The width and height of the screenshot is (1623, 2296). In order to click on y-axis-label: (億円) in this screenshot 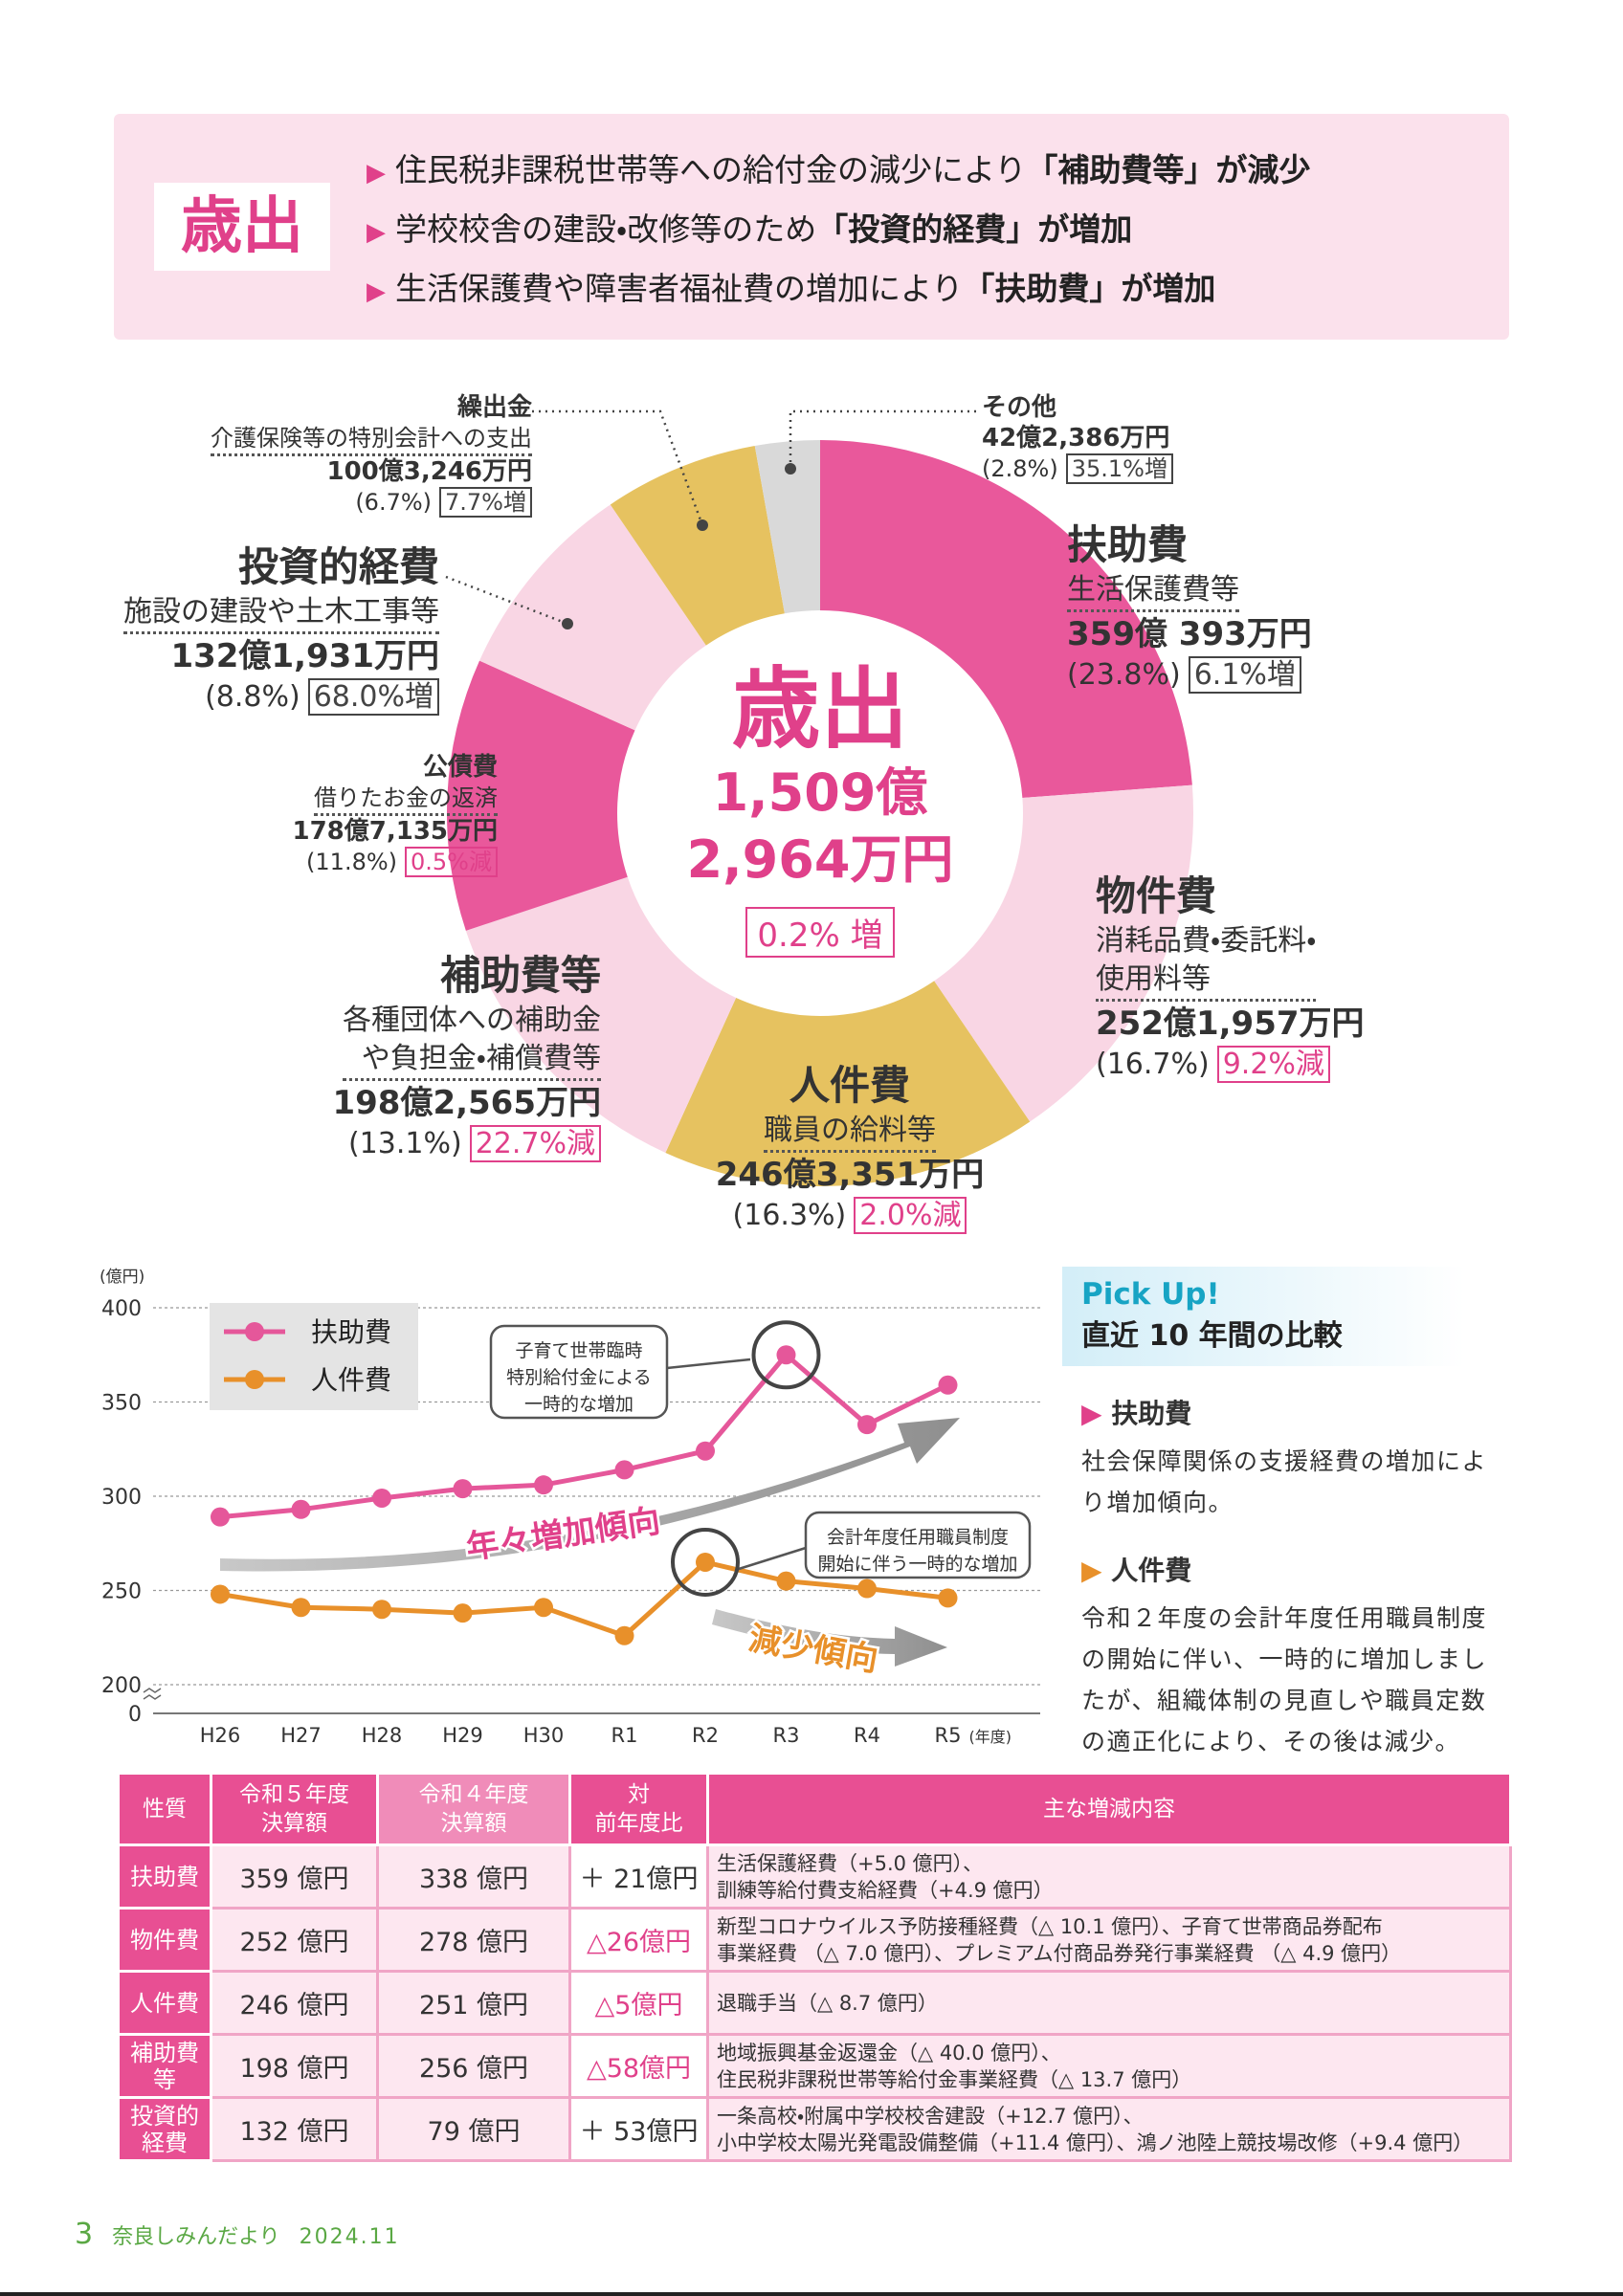, I will do `click(123, 1278)`.